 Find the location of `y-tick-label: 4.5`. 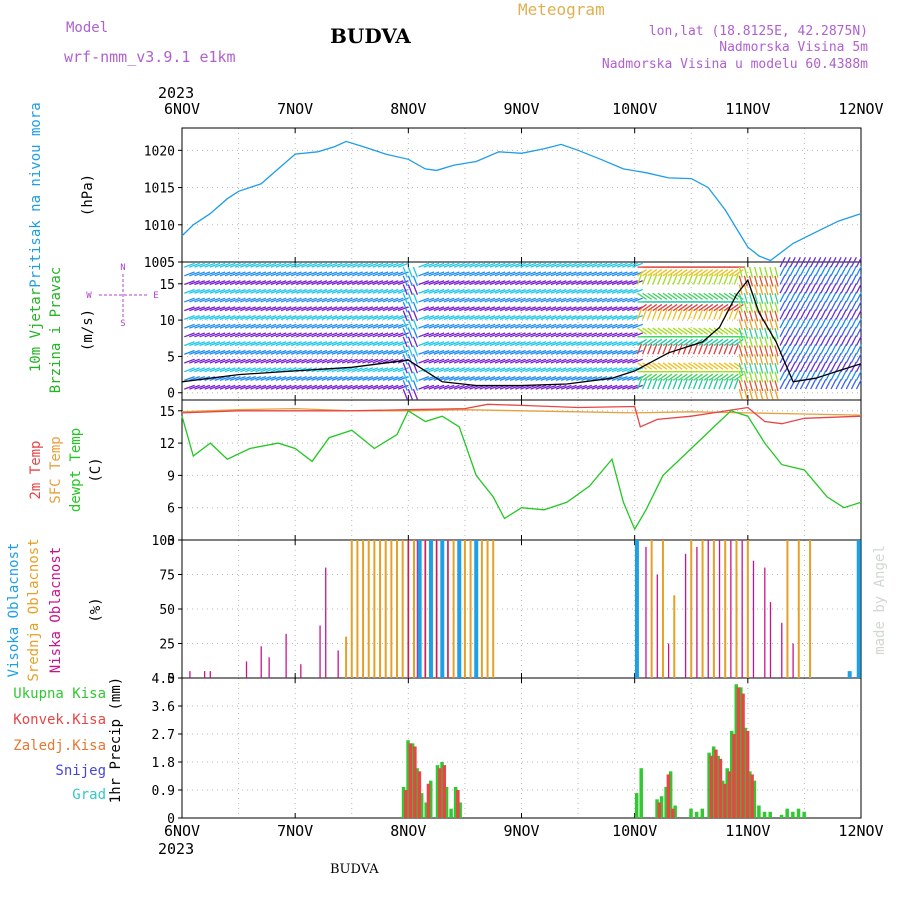

y-tick-label: 4.5 is located at coordinates (163, 679).